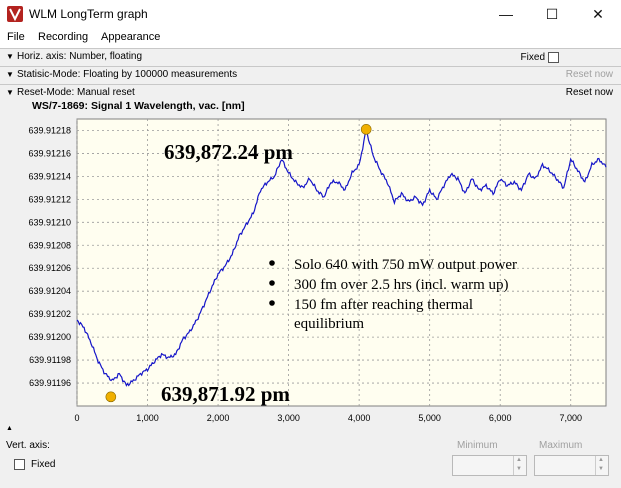  What do you see at coordinates (50, 383) in the screenshot?
I see `y-tick-label: 639.91196` at bounding box center [50, 383].